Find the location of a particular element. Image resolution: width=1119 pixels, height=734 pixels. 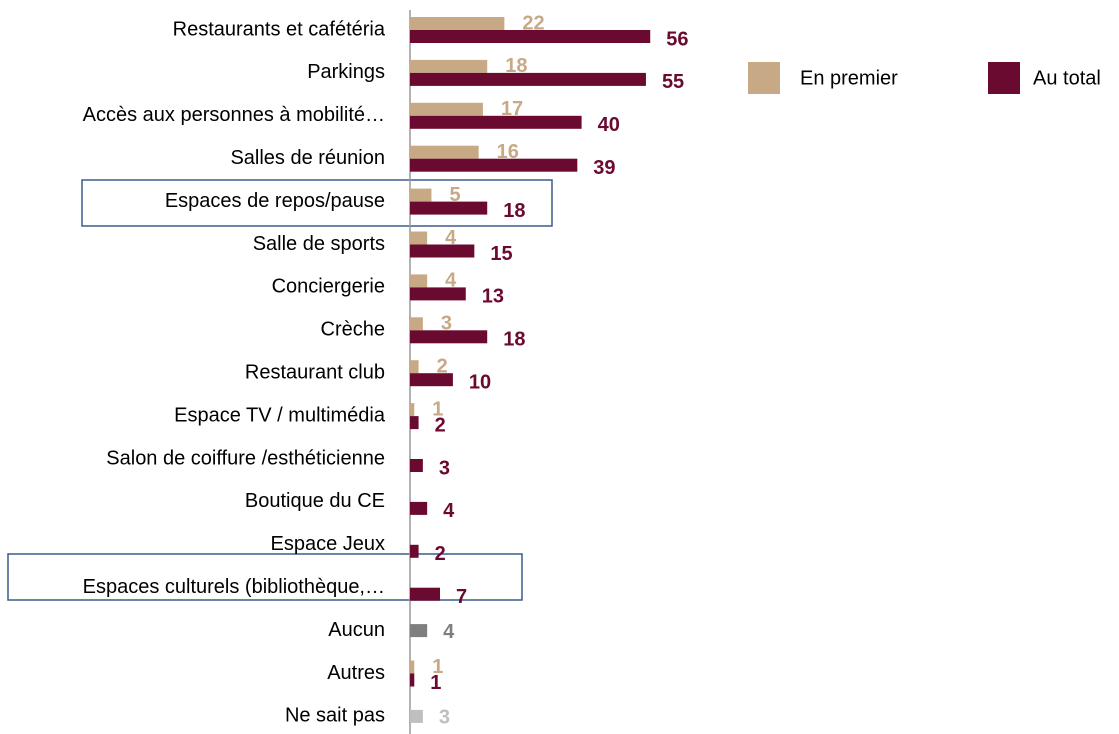

category-label: Crèche is located at coordinates (353, 330).